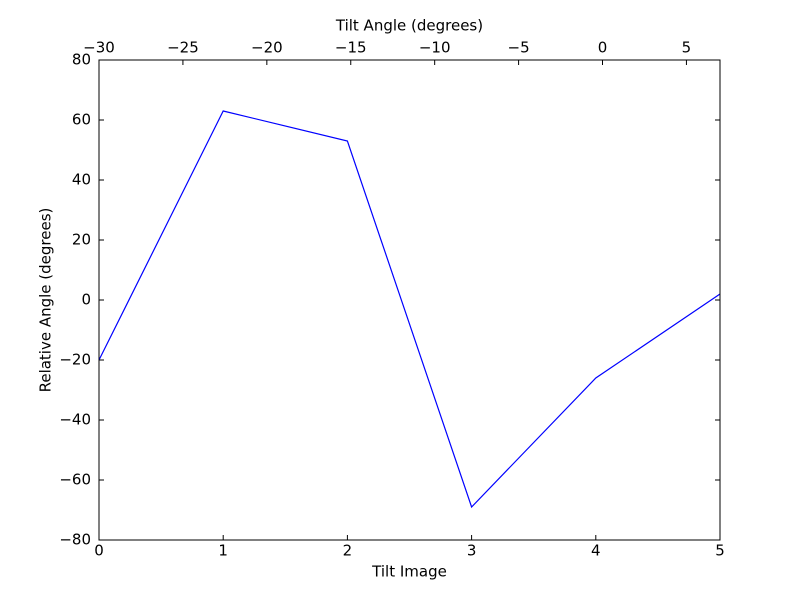  What do you see at coordinates (81, 120) in the screenshot?
I see `y-tick-label: 60` at bounding box center [81, 120].